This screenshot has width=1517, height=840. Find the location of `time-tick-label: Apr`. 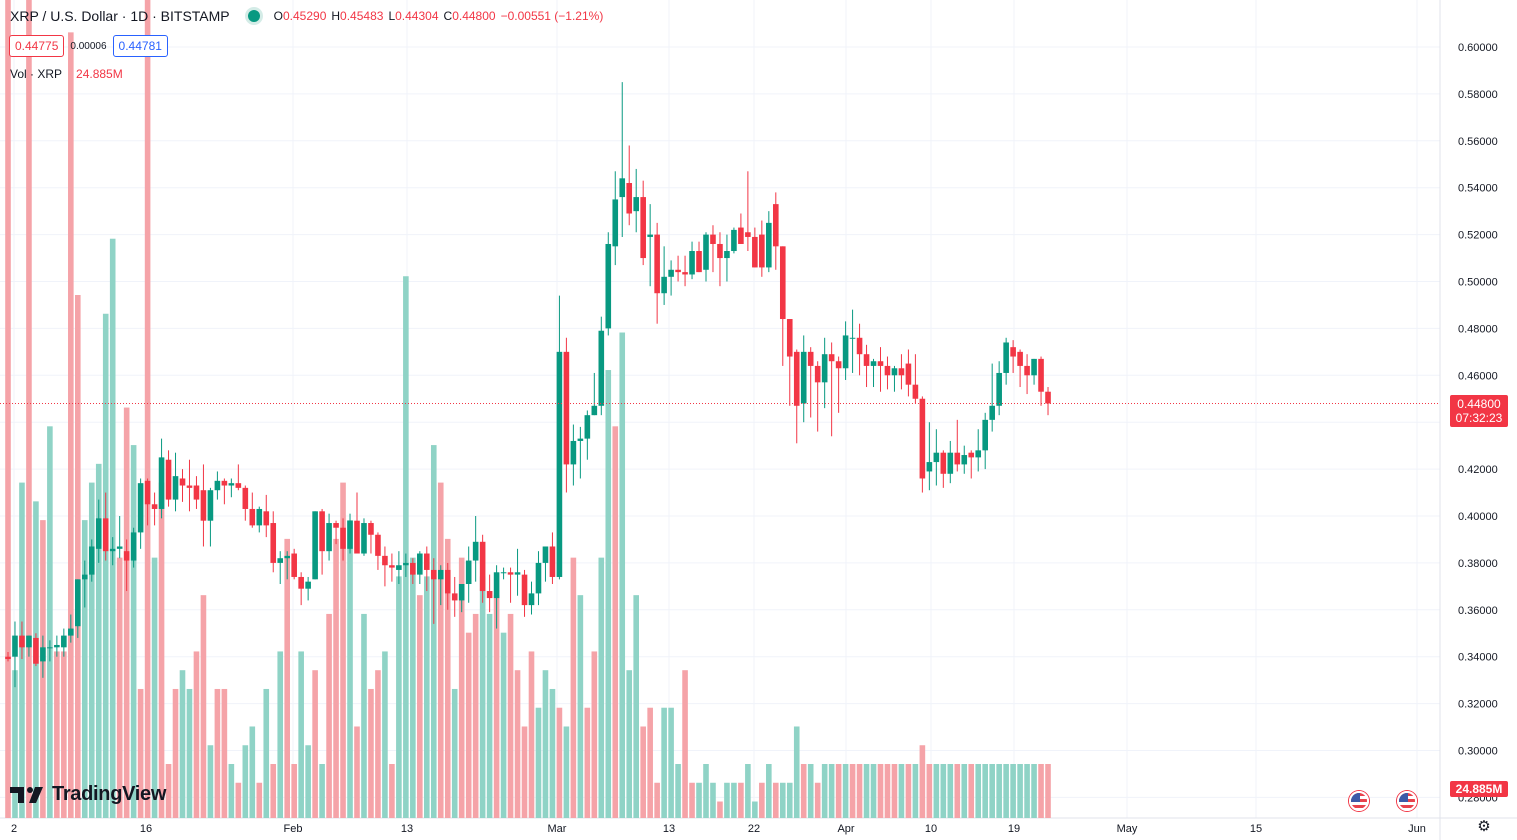

time-tick-label: Apr is located at coordinates (845, 829).